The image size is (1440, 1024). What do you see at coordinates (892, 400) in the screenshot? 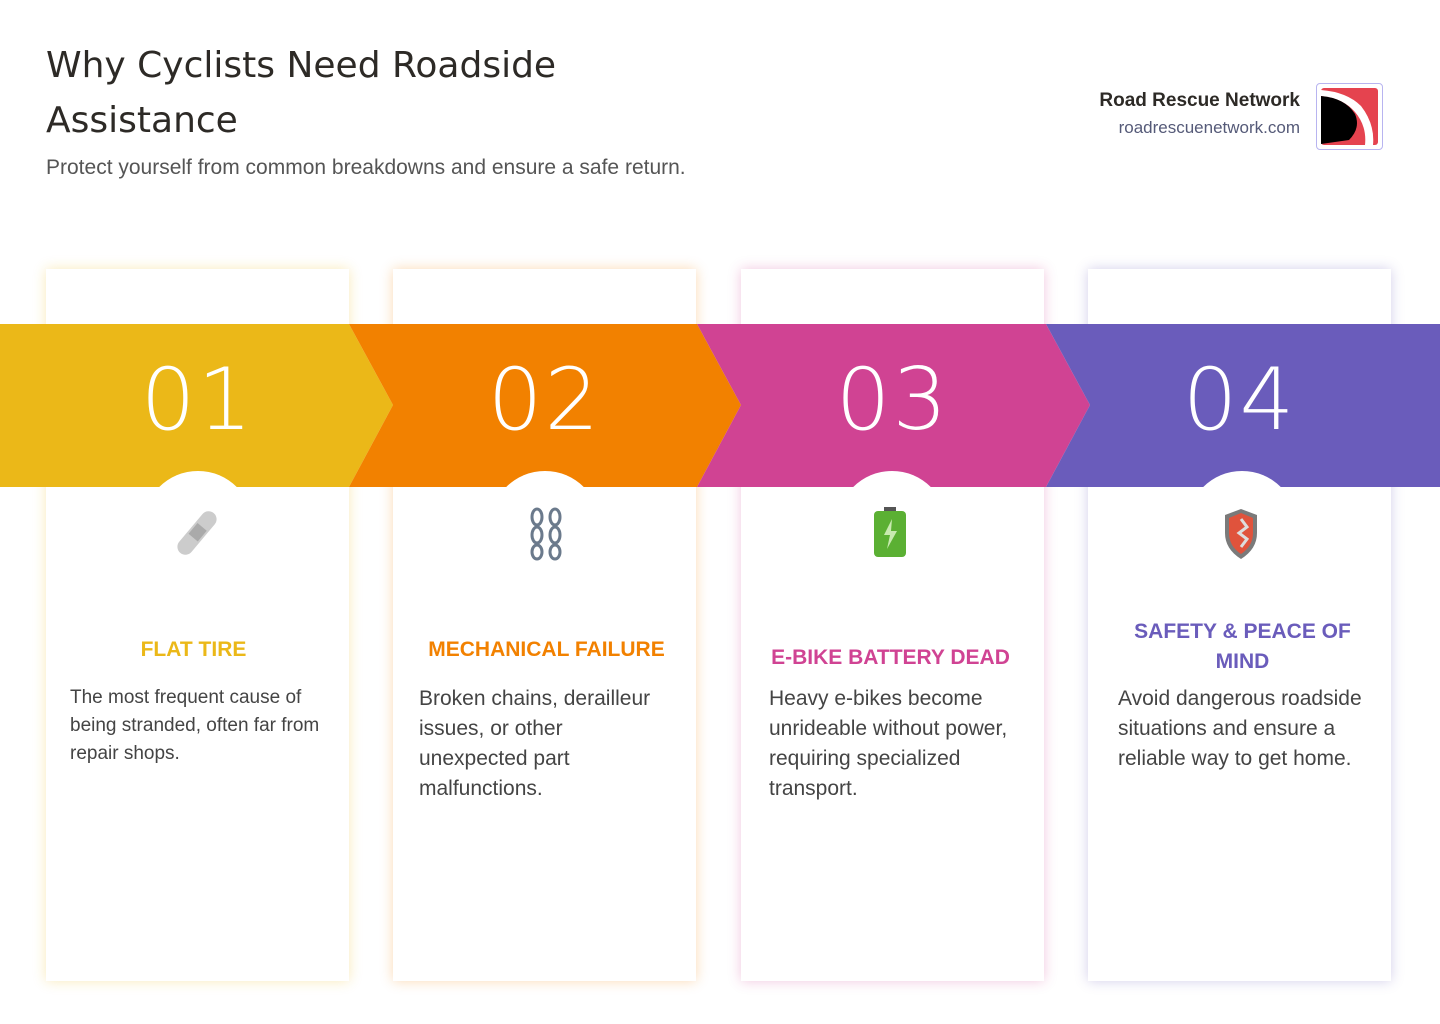
I see `step-number: 03` at bounding box center [892, 400].